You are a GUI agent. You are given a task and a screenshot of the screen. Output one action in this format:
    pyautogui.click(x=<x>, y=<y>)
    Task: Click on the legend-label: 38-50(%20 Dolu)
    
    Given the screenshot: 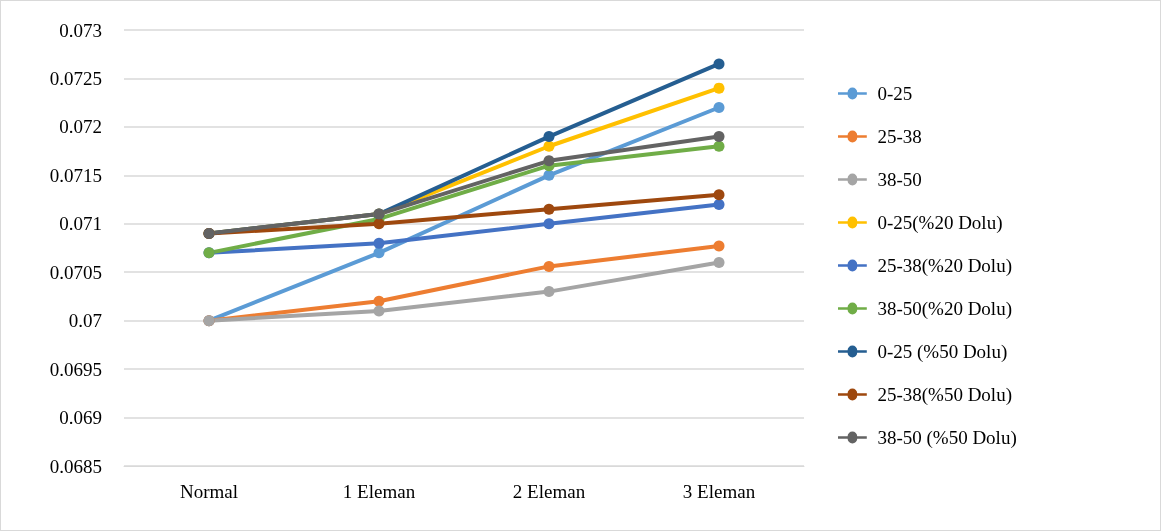 What is the action you would take?
    pyautogui.click(x=944, y=309)
    